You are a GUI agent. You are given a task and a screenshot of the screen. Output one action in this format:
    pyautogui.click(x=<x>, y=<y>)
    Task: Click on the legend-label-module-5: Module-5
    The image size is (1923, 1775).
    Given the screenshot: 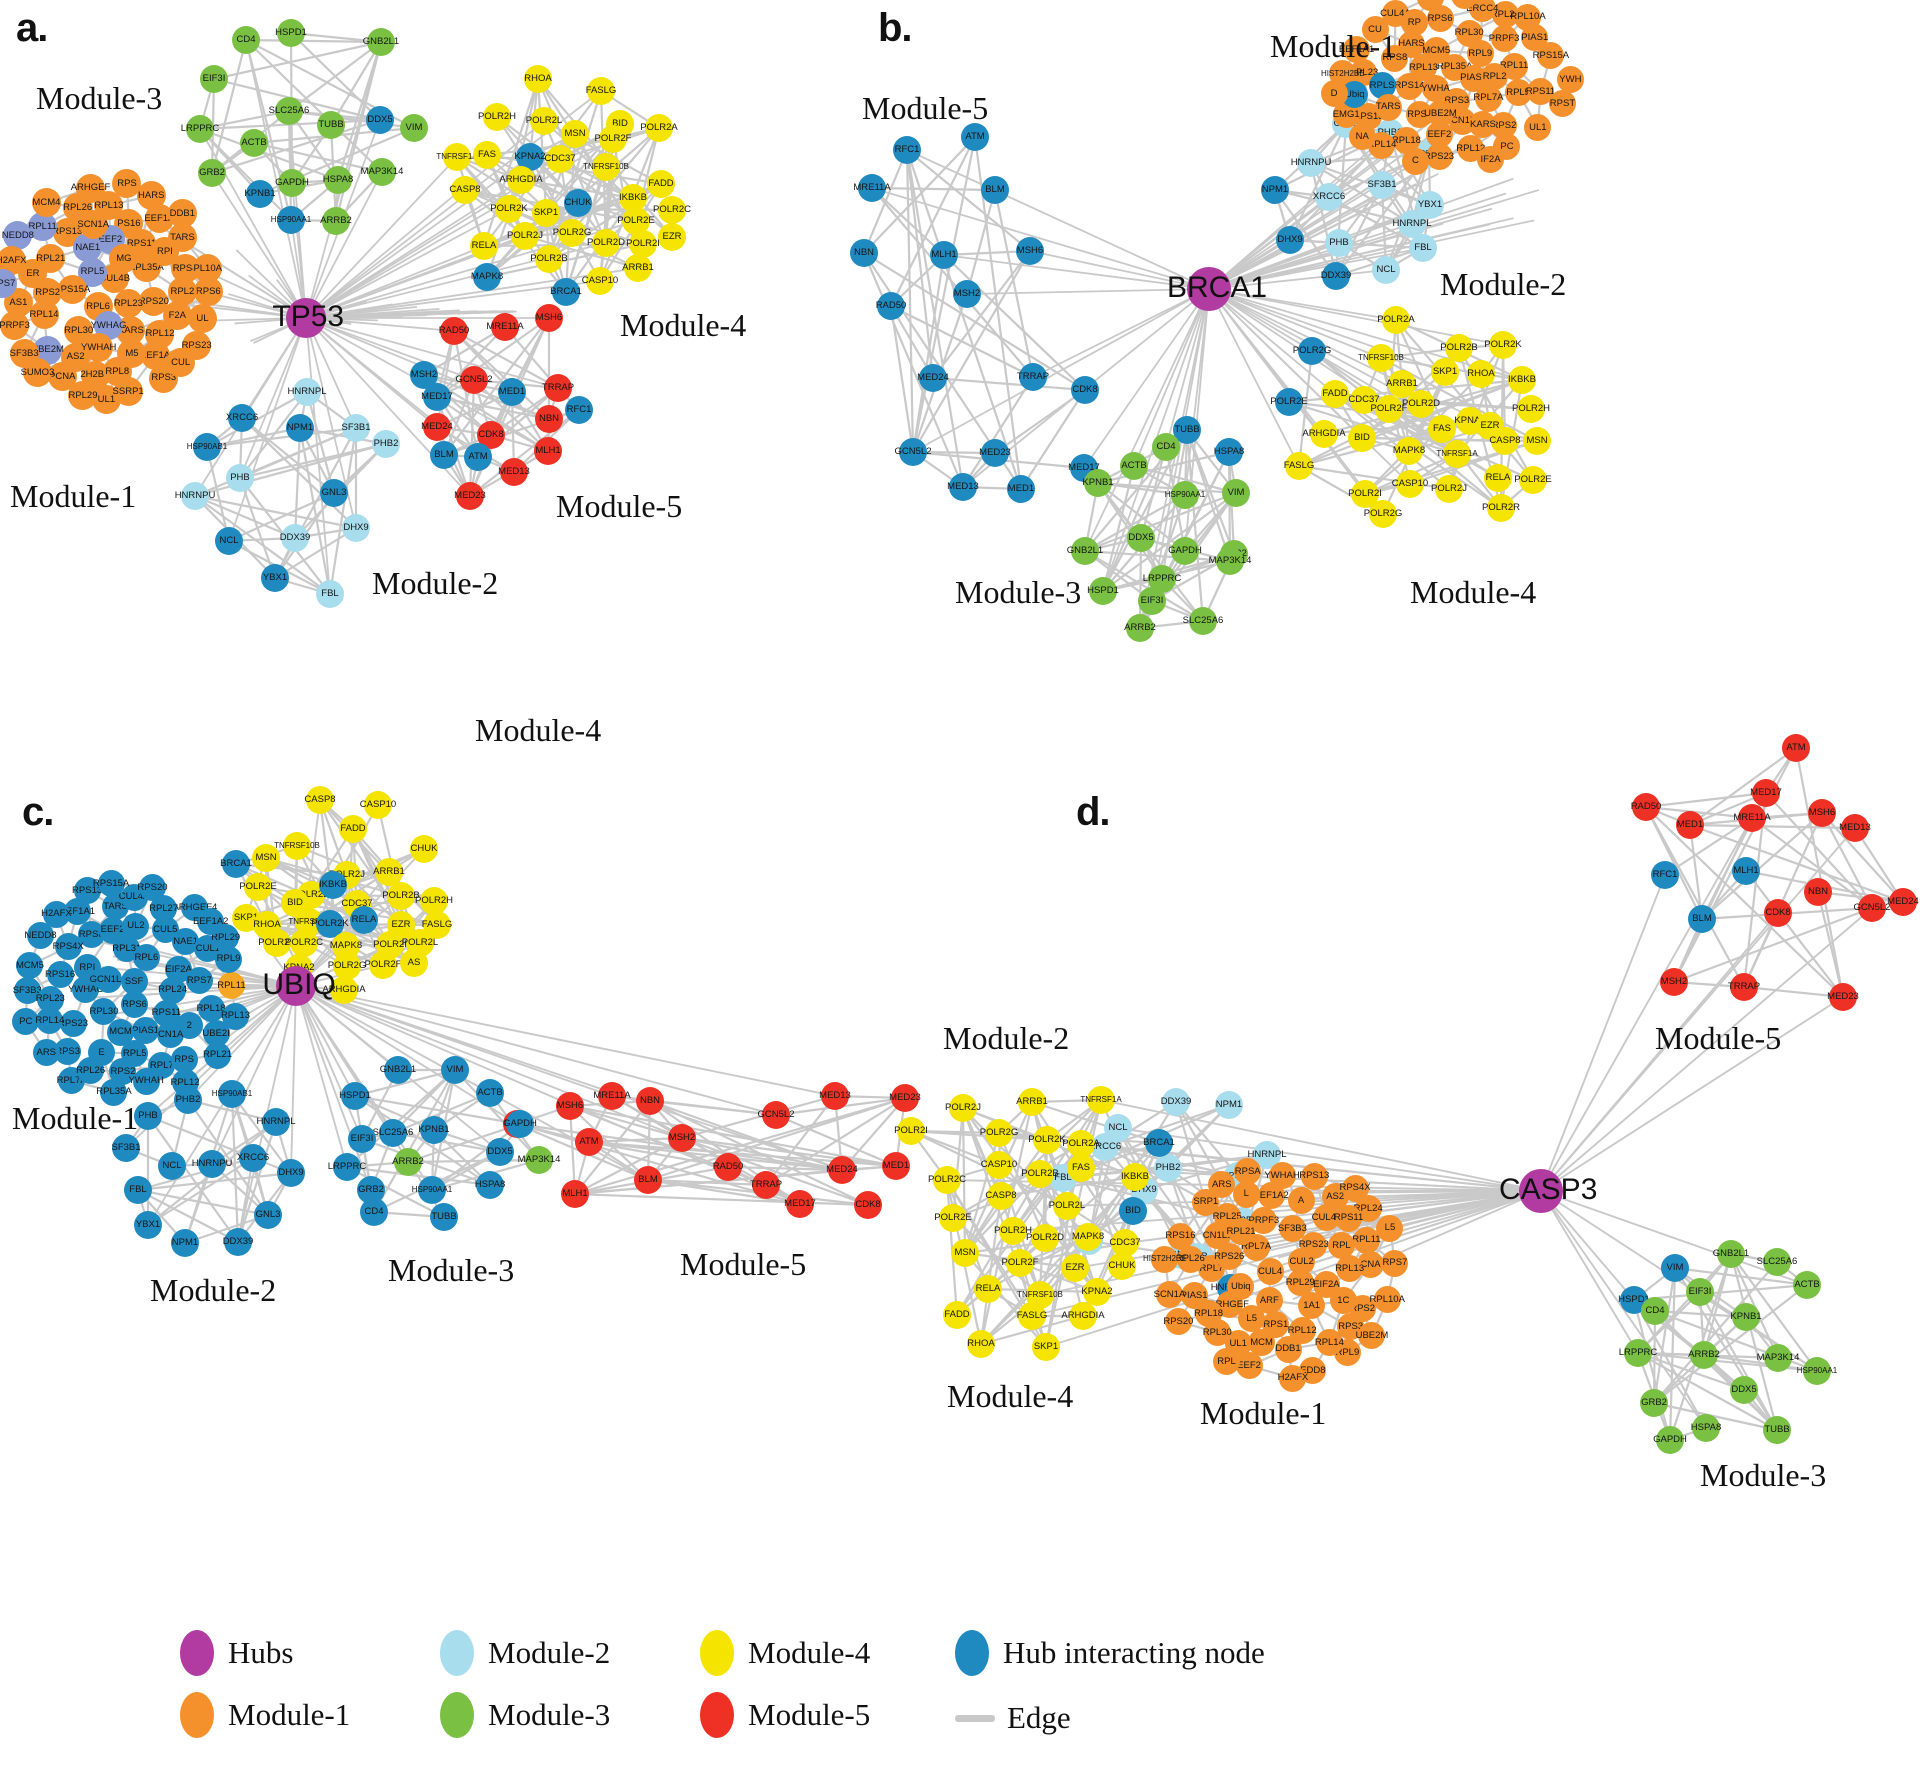 What is the action you would take?
    pyautogui.click(x=809, y=1714)
    